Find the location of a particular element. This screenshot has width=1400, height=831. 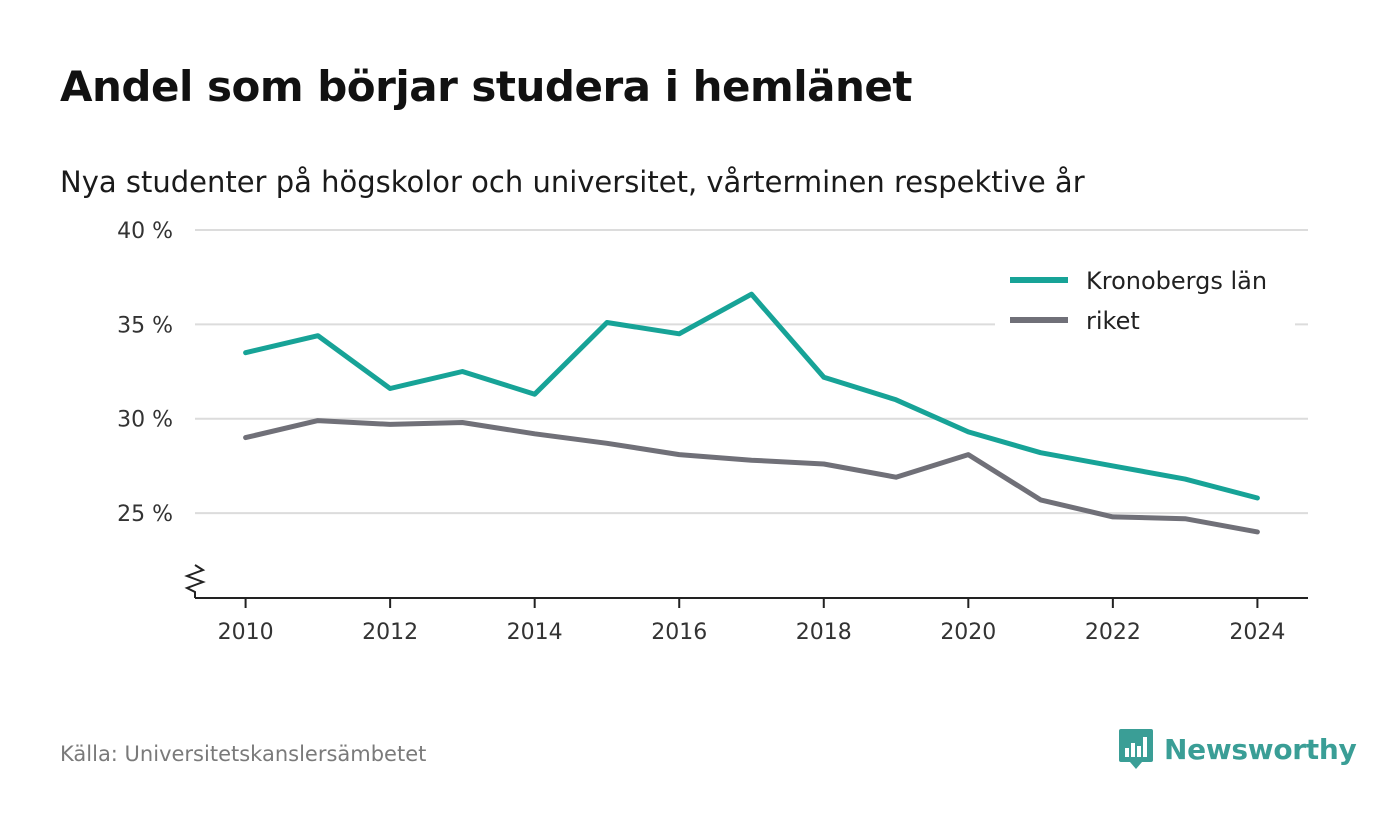

legend: Kronobergs län riket is located at coordinates (1145, 301).